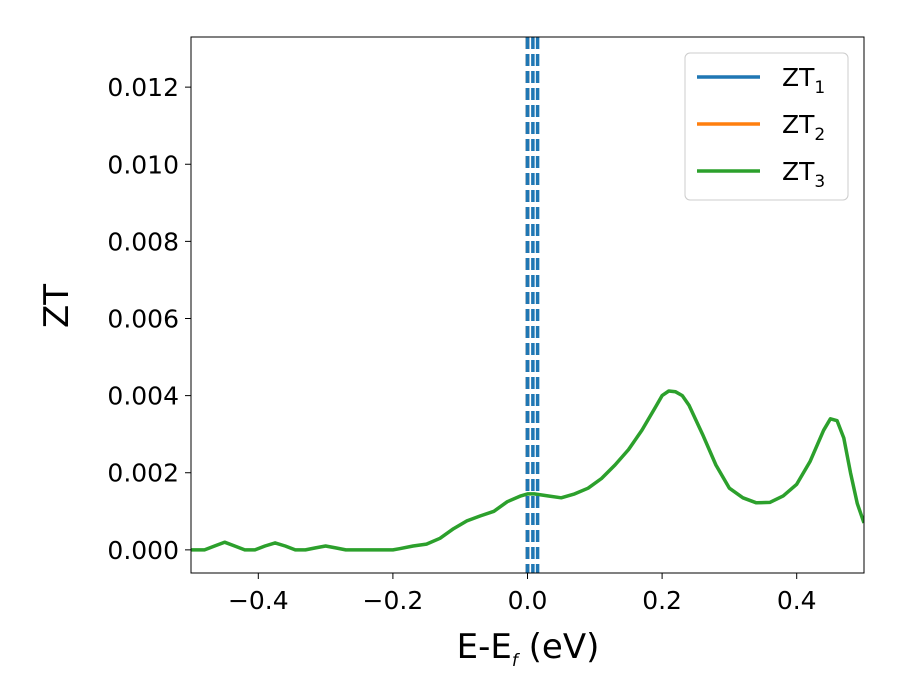 The image size is (900, 700). Describe the element at coordinates (797, 600) in the screenshot. I see `x-tick-label: 0.4` at that location.